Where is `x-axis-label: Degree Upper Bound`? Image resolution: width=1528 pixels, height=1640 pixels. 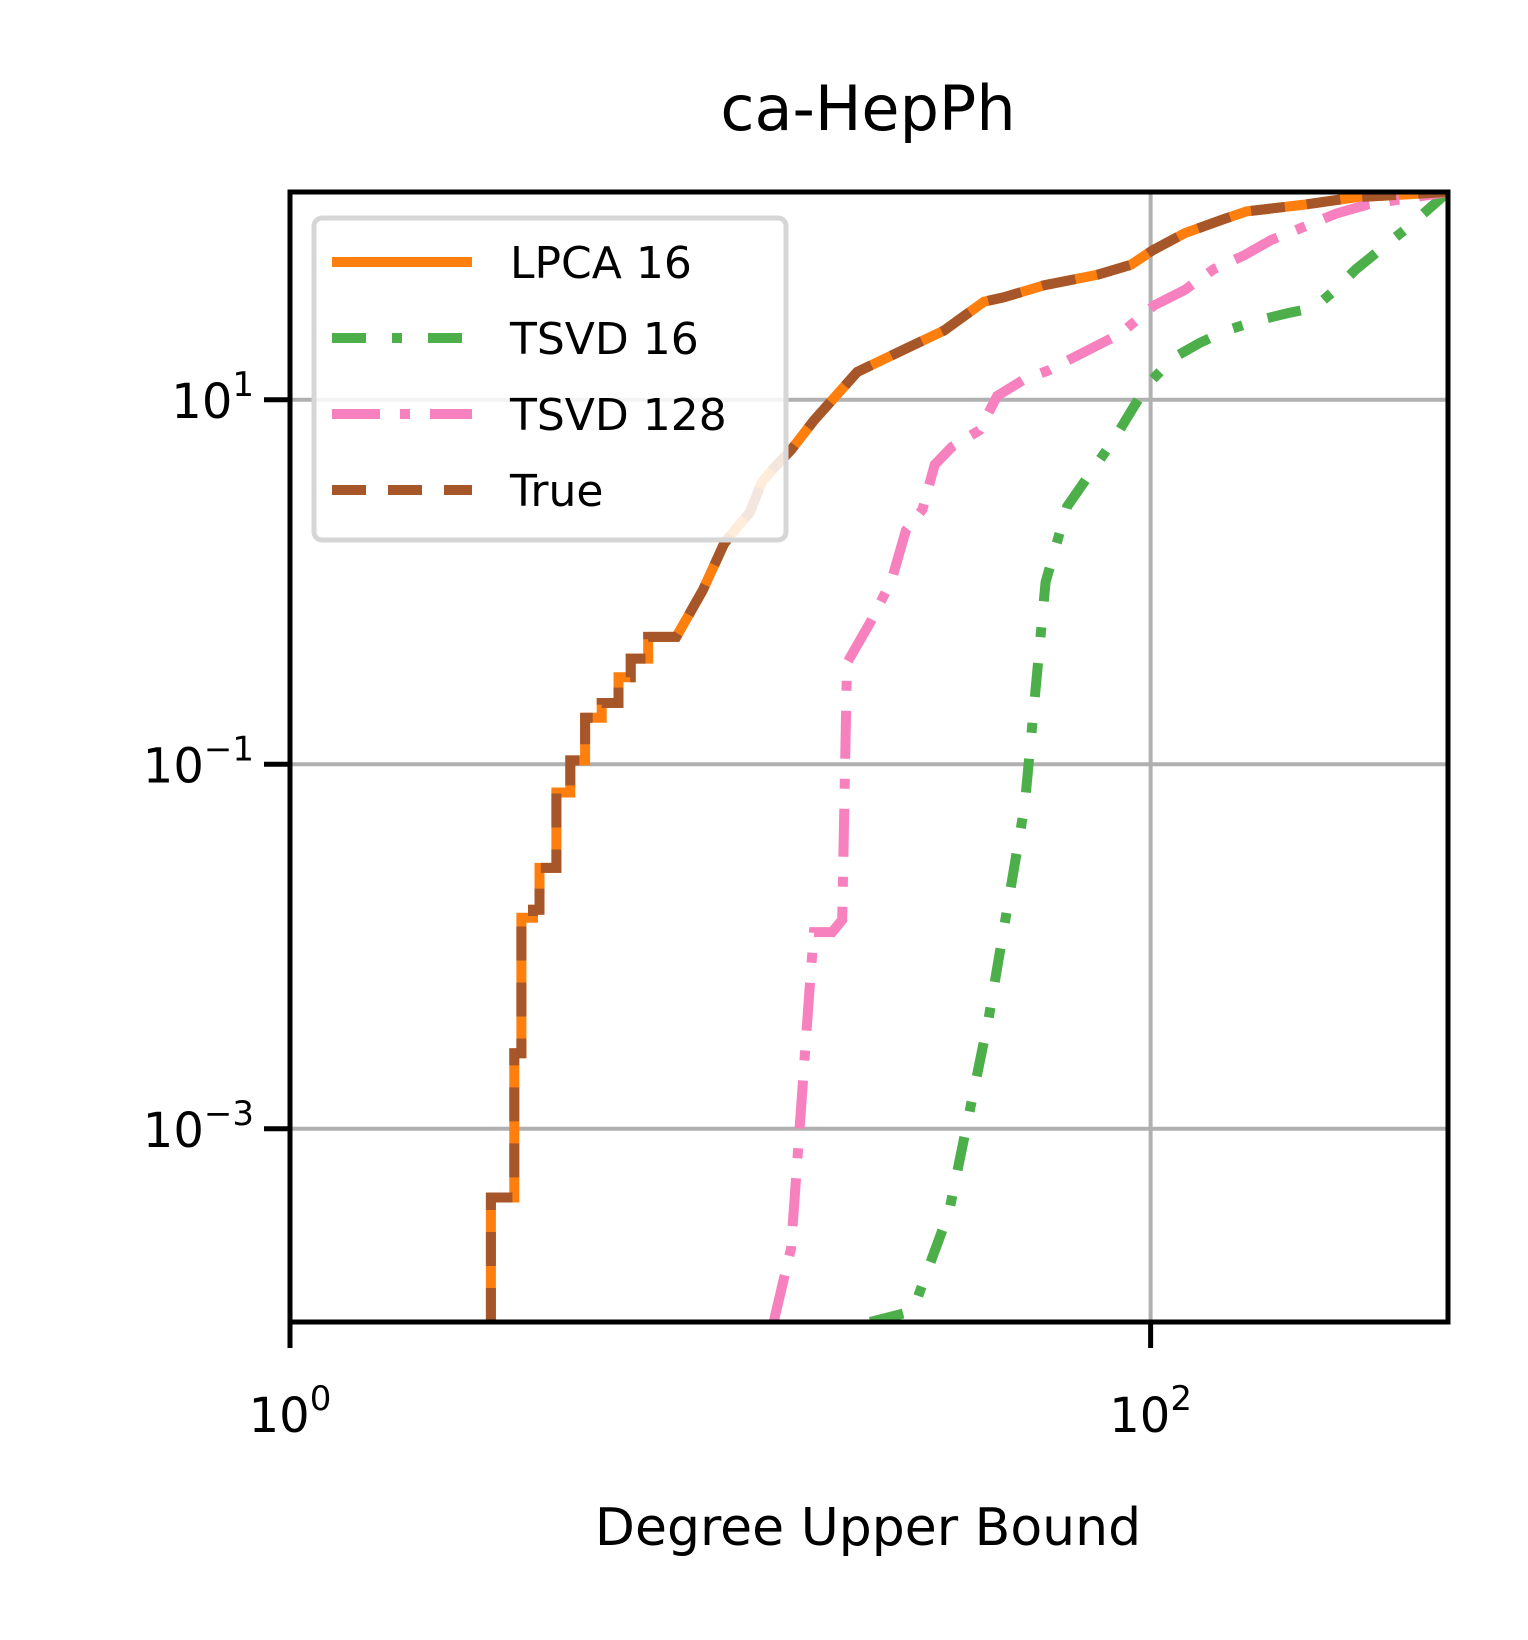
x-axis-label: Degree Upper Bound is located at coordinates (868, 1528).